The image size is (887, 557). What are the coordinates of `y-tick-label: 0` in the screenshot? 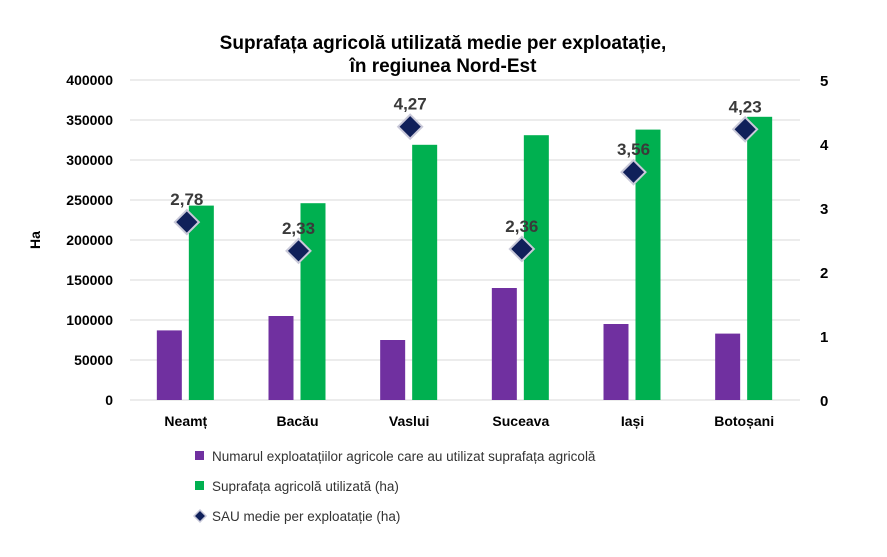 It's located at (109, 400).